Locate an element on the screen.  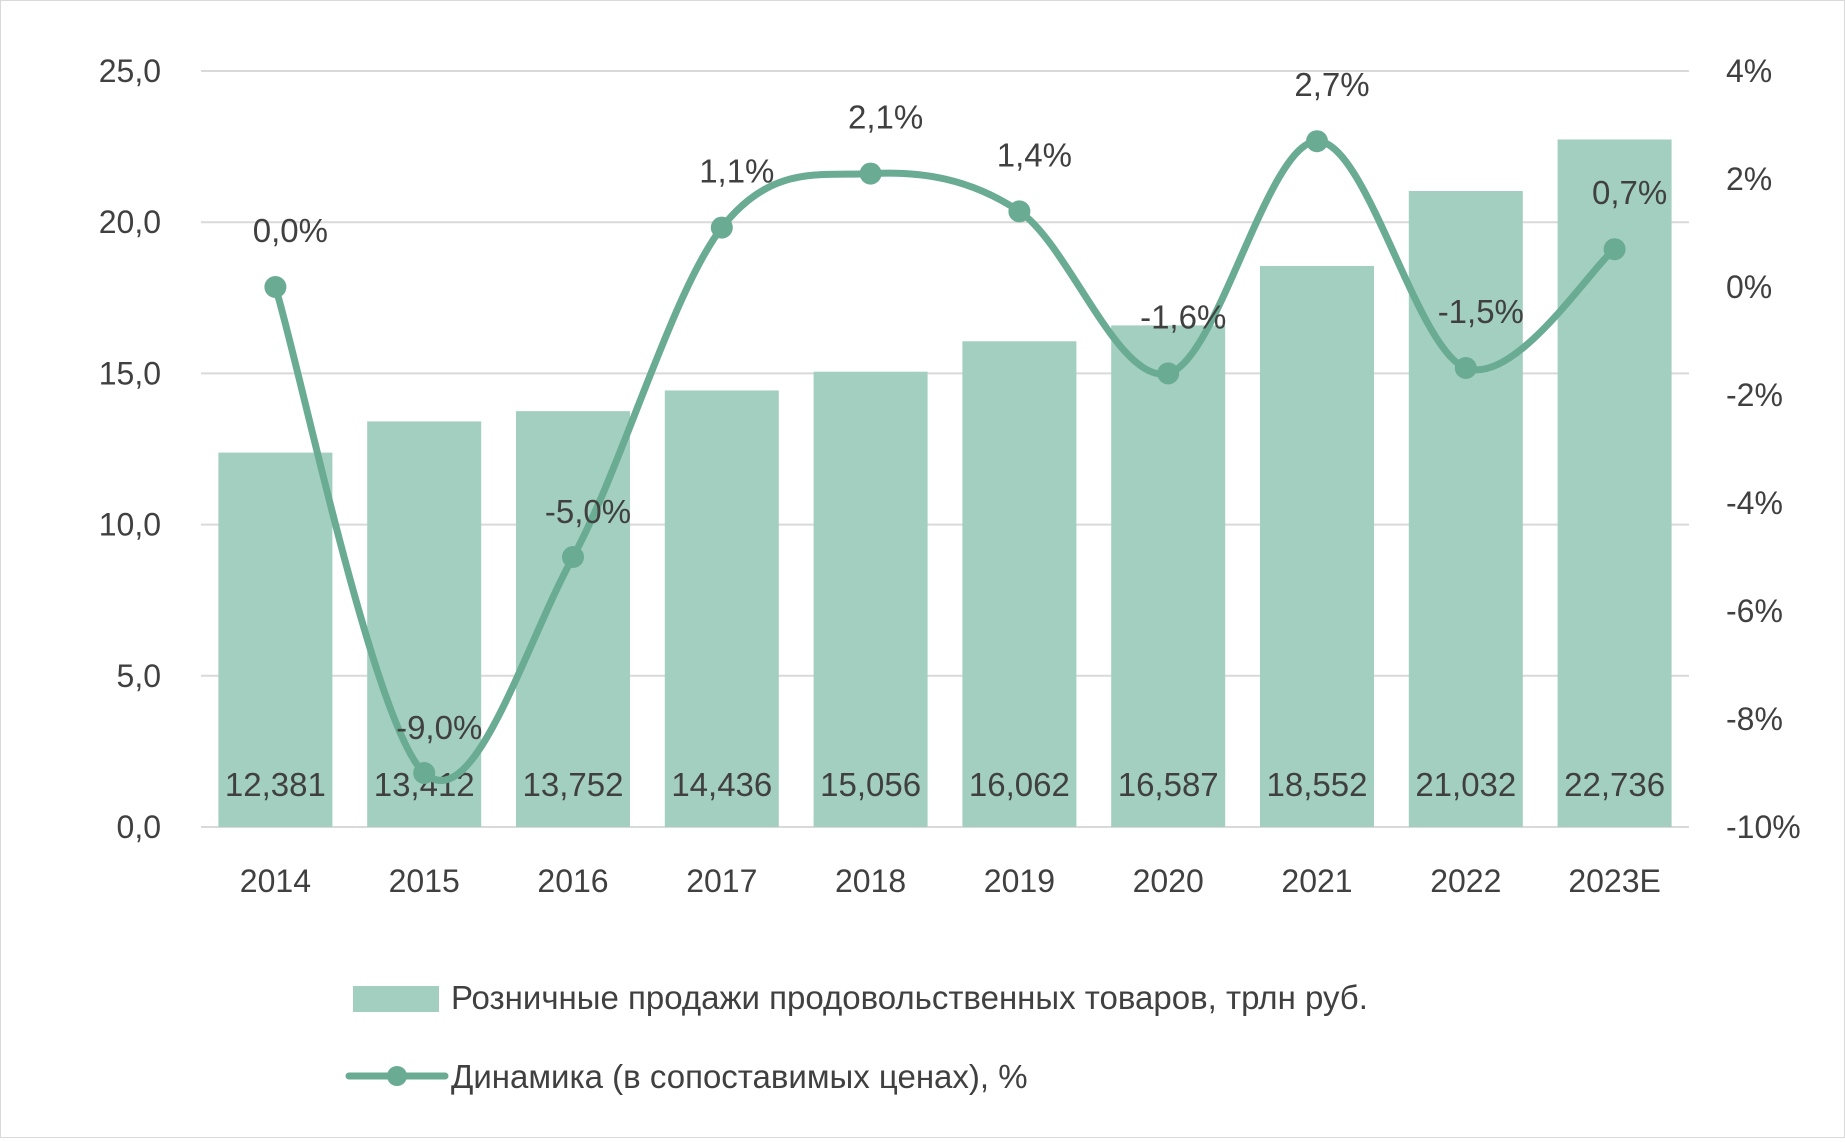
bar-value-label: 16,062 is located at coordinates (1019, 784).